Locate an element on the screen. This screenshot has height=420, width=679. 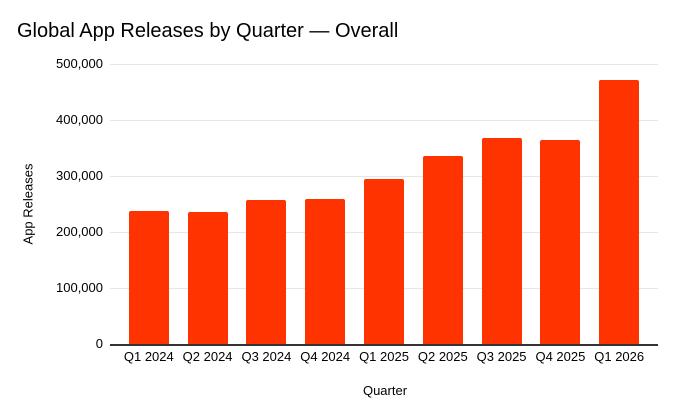
x-tick-label: Q2 2025 is located at coordinates (442, 356).